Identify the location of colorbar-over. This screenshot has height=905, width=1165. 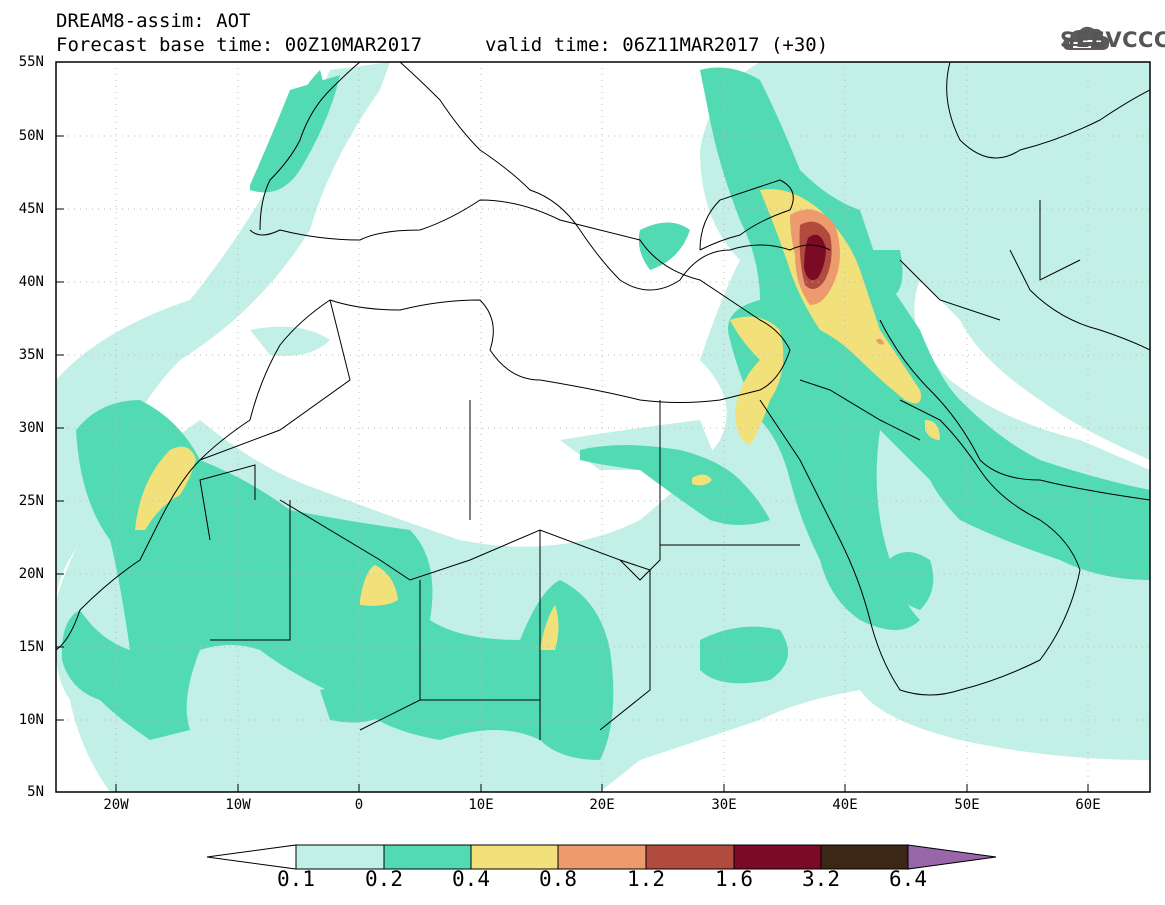
(952, 857).